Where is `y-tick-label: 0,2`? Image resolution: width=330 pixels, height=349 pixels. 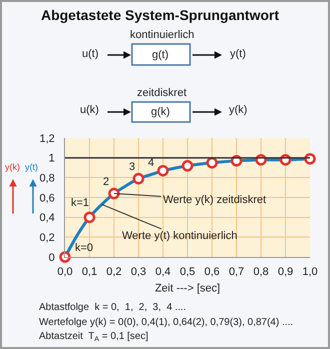 y-tick-label: 0,2 is located at coordinates (47, 238).